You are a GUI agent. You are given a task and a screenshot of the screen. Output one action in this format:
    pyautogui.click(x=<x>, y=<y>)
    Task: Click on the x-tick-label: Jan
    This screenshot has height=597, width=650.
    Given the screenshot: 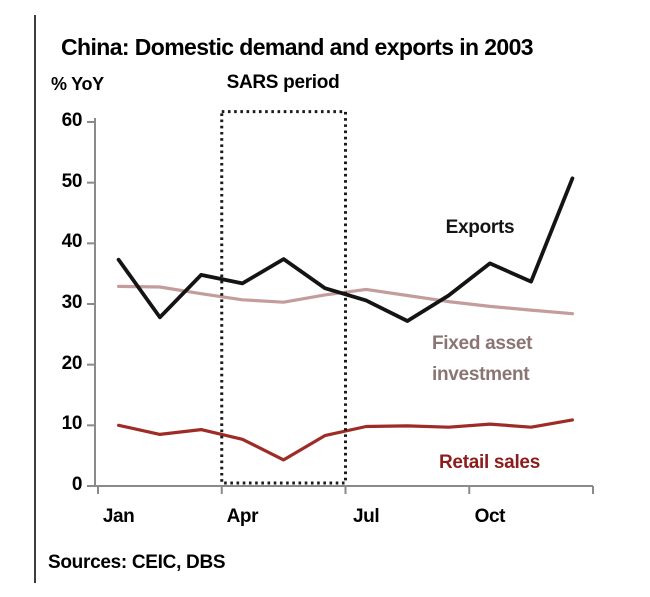 What is the action you would take?
    pyautogui.click(x=118, y=516)
    